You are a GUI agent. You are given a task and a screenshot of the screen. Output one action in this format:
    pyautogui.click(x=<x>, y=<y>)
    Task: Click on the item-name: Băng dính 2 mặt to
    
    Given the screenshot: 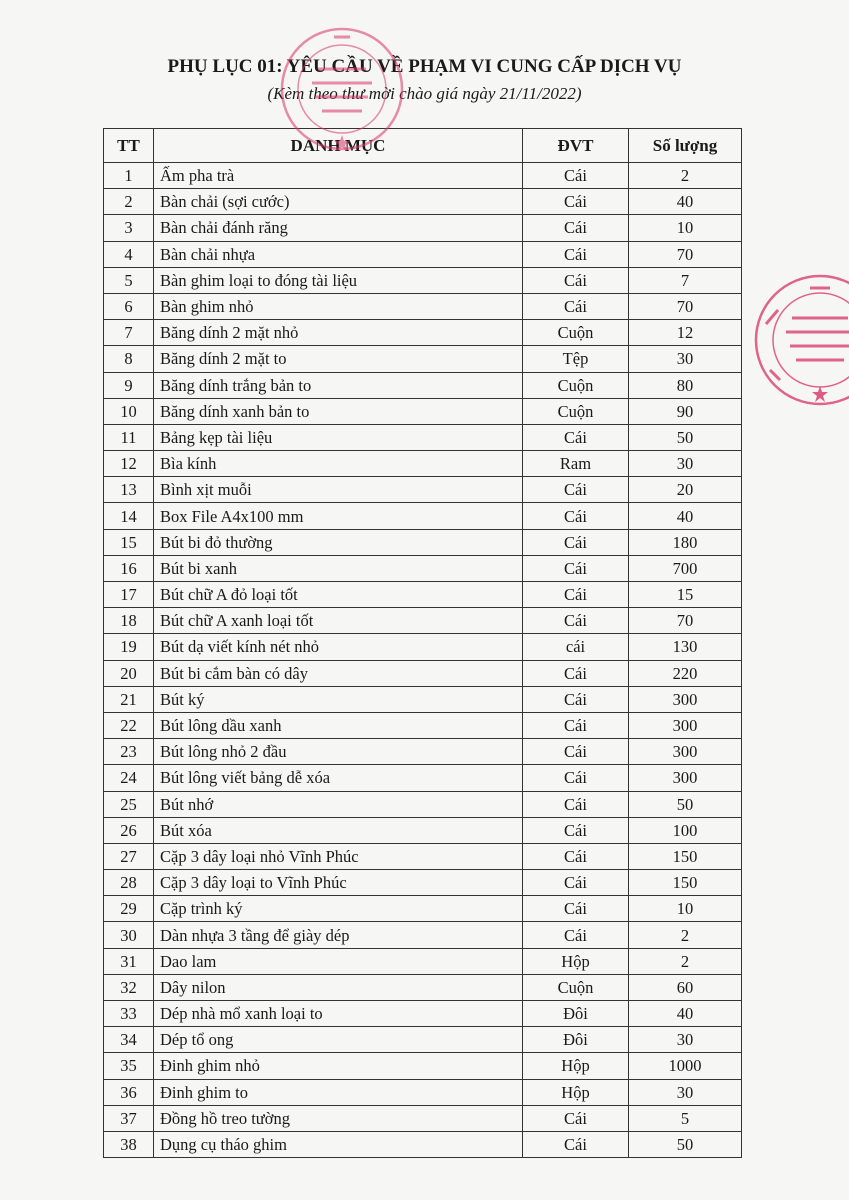 What is the action you would take?
    pyautogui.click(x=338, y=359)
    